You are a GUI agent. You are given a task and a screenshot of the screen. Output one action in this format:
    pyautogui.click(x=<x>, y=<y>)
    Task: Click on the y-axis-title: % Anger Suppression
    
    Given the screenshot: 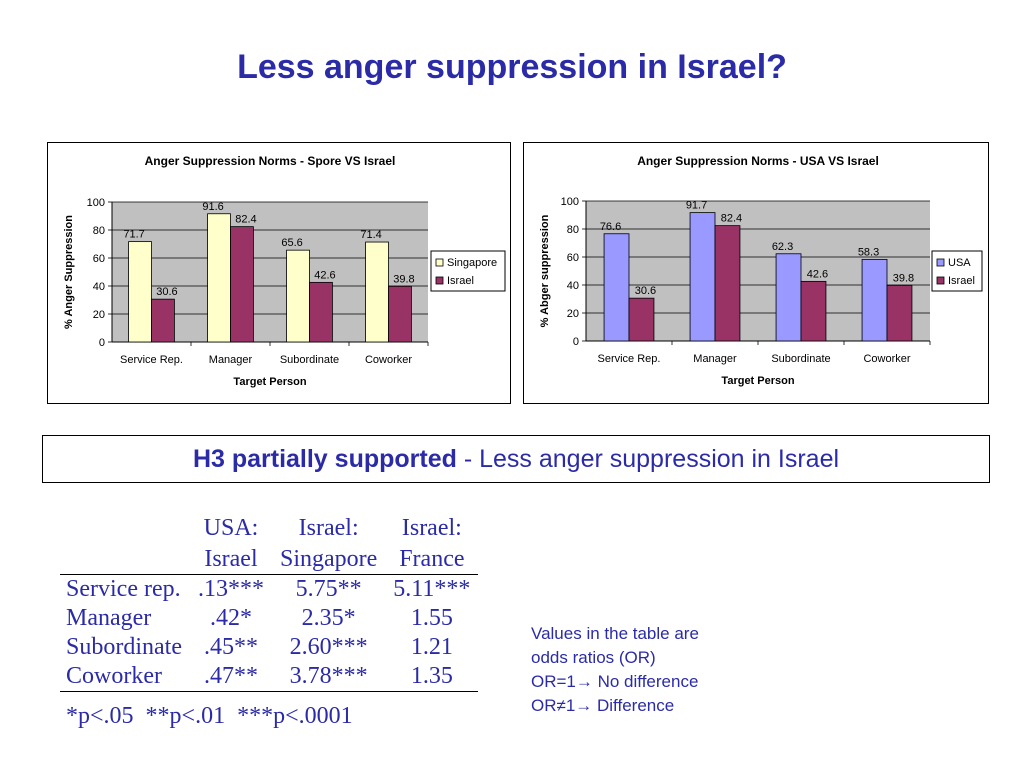 What is the action you would take?
    pyautogui.click(x=69, y=272)
    